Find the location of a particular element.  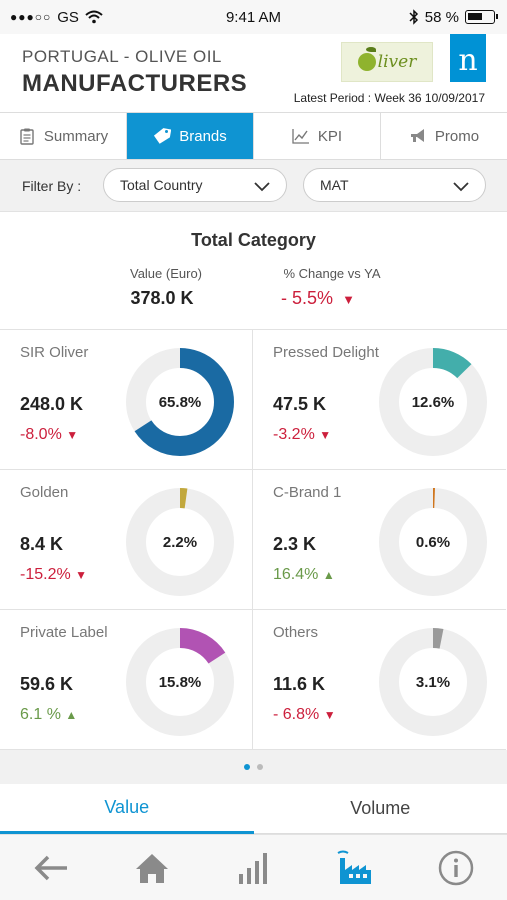

status-time: 9:41 AM is located at coordinates (253, 17).